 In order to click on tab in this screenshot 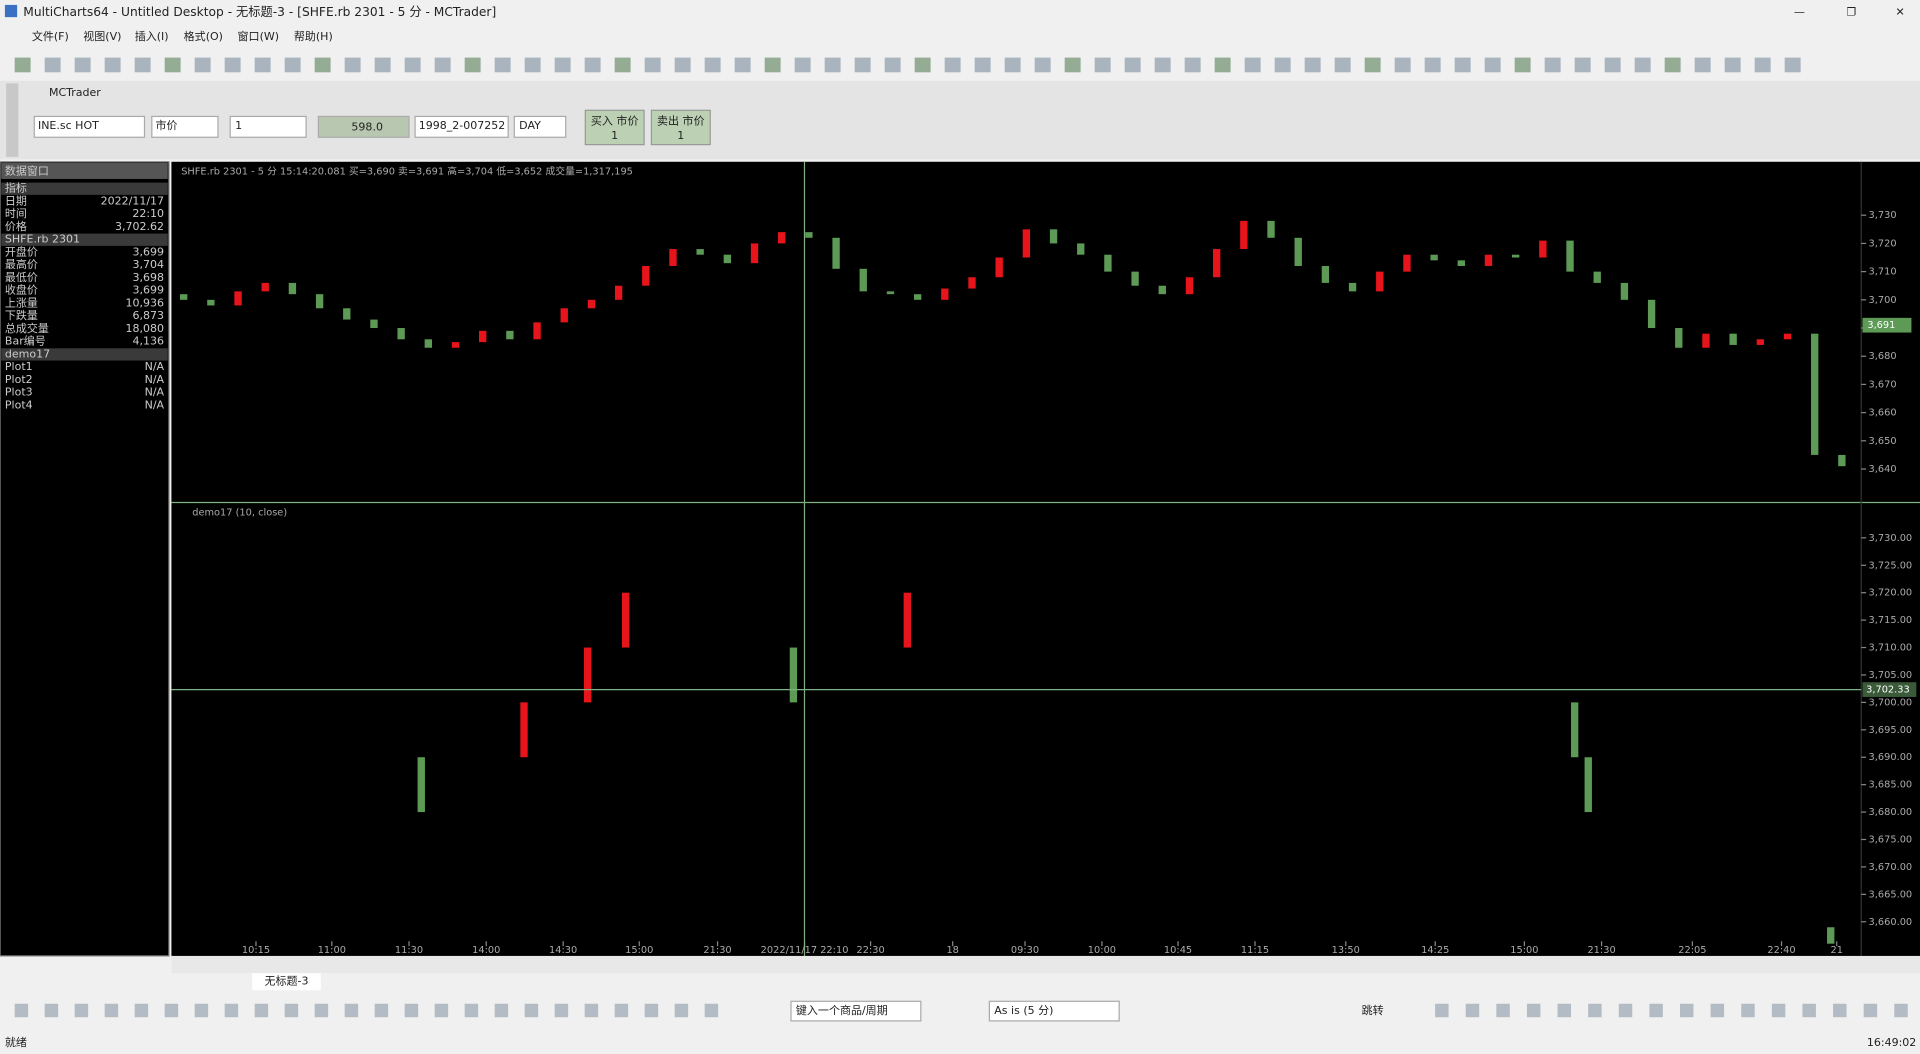, I will do `click(286, 982)`.